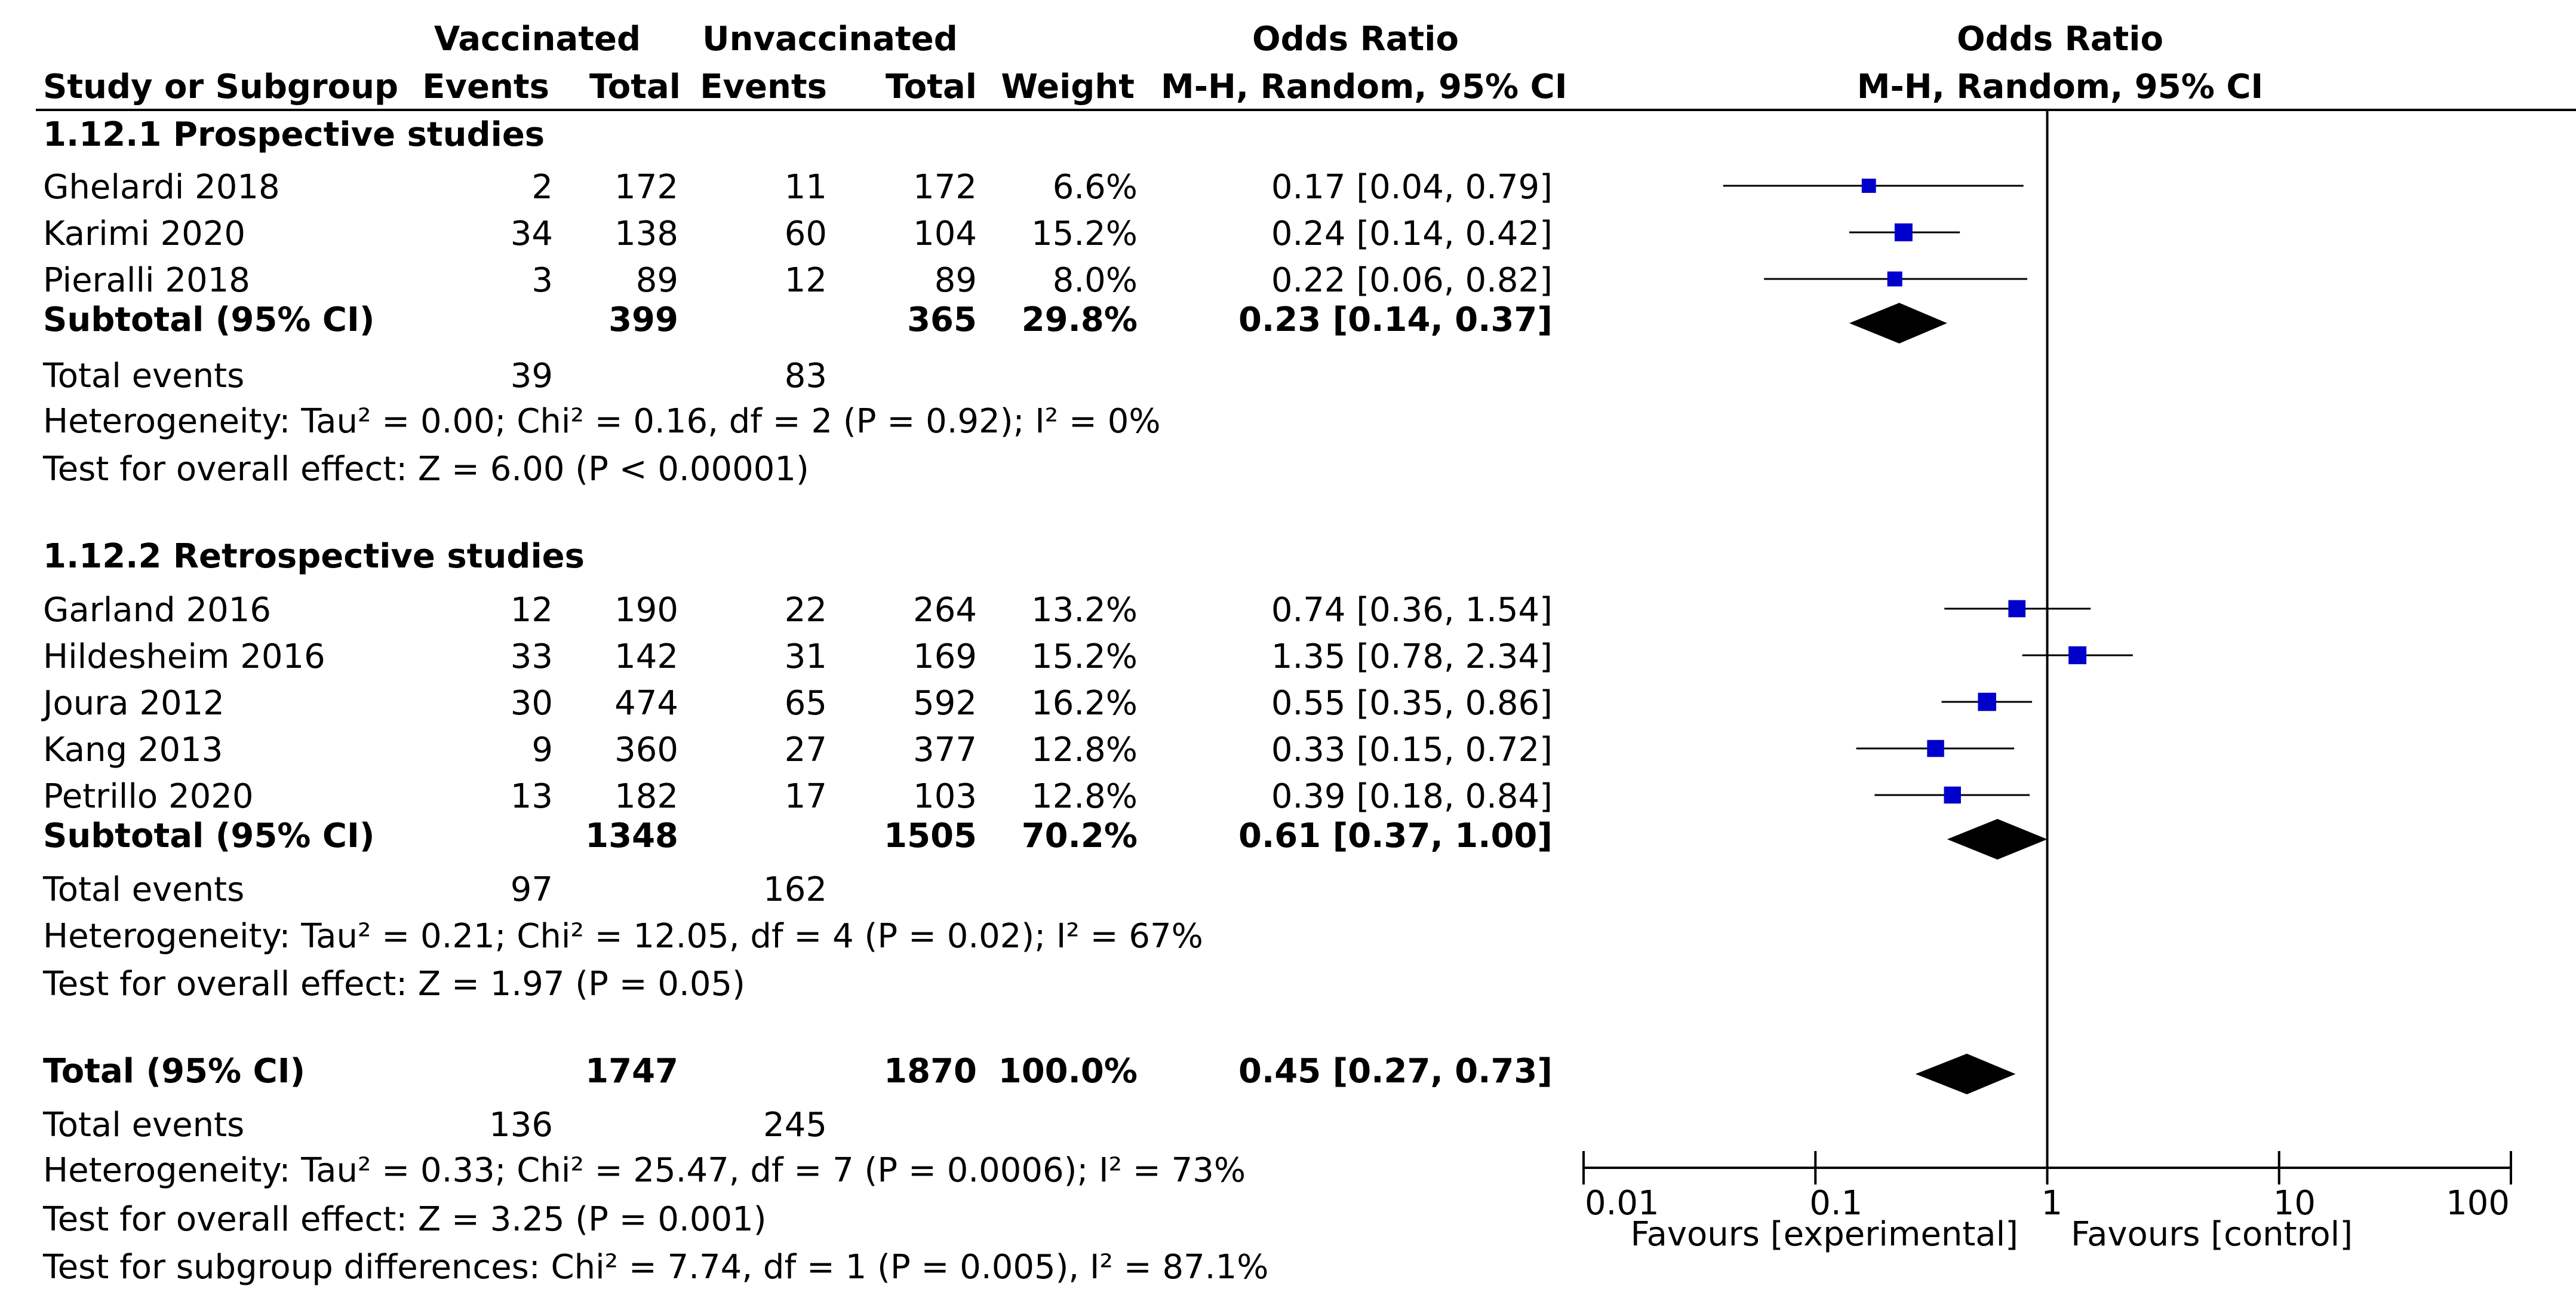 This screenshot has width=2576, height=1298. Describe the element at coordinates (2052, 1203) in the screenshot. I see `x-tick-label: 1` at that location.